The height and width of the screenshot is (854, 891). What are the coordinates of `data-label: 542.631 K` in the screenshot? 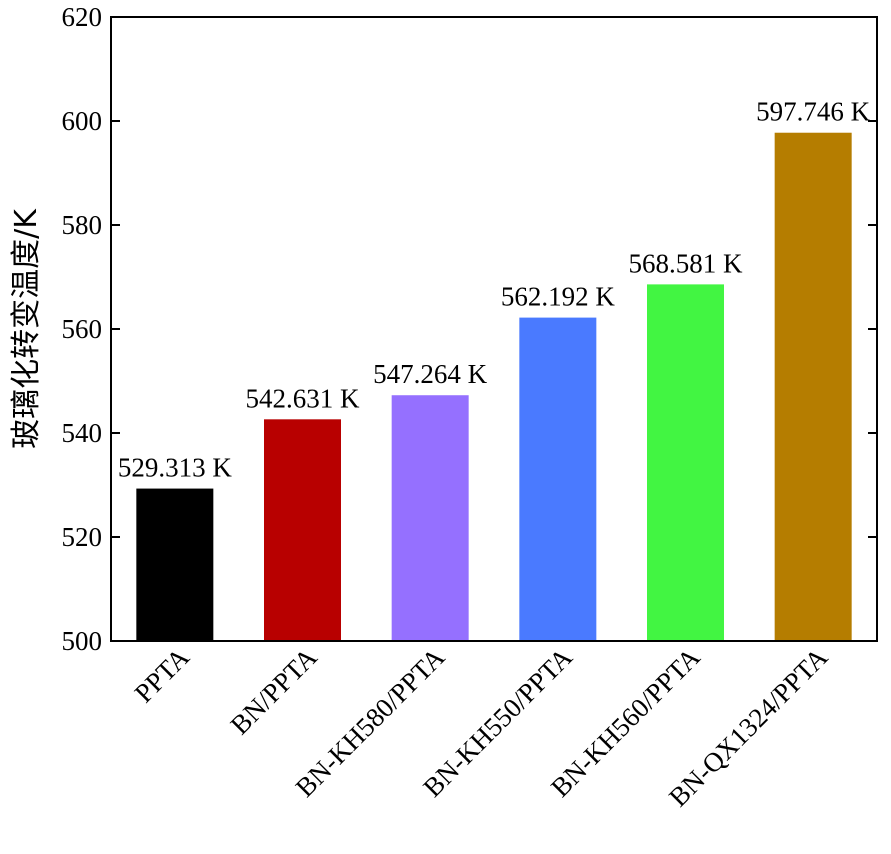 It's located at (303, 398).